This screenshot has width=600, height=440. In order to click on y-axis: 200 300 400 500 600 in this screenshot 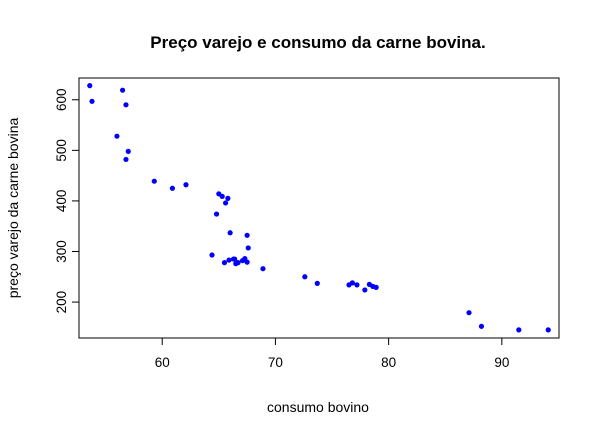, I will do `click(67, 201)`.